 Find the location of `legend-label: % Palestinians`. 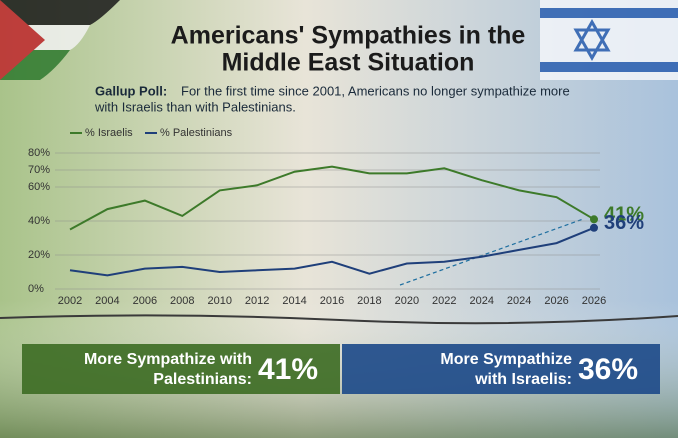

legend-label: % Palestinians is located at coordinates (196, 133).